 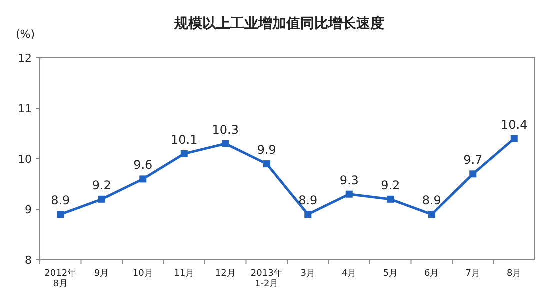 What do you see at coordinates (514, 125) in the screenshot?
I see `data-label: 10.4` at bounding box center [514, 125].